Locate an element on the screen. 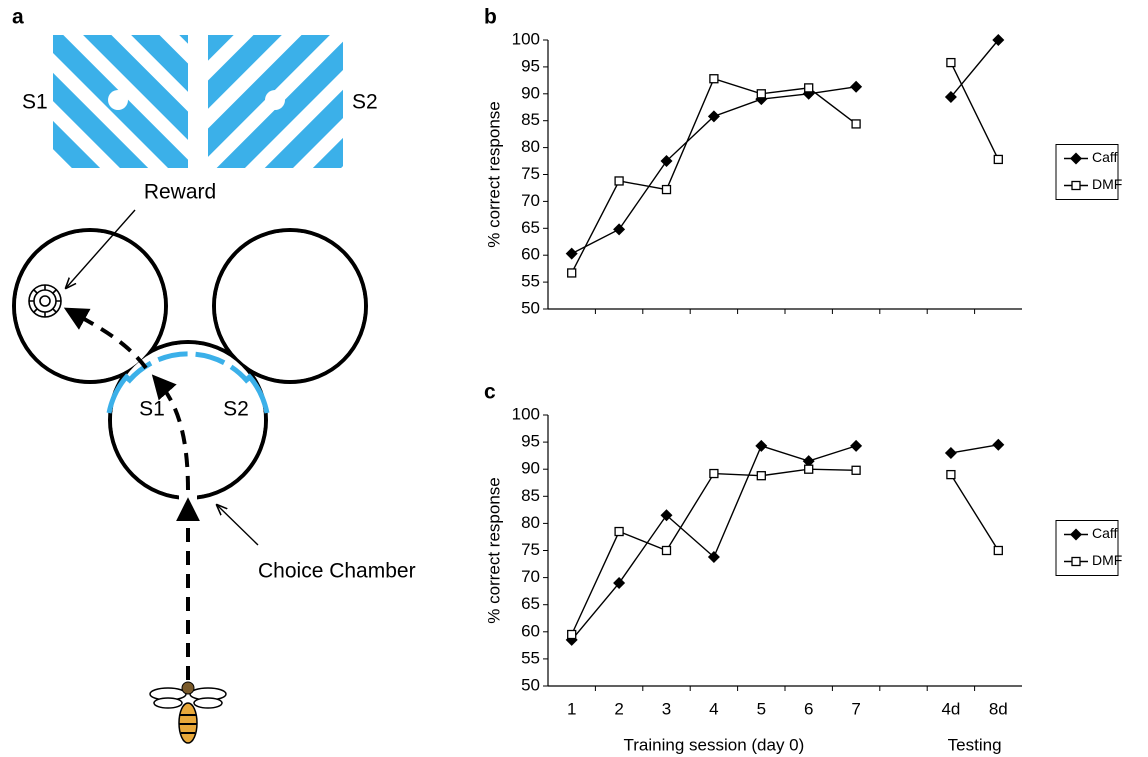 The width and height of the screenshot is (1148, 757). x-tick-label: 3 is located at coordinates (666, 708).